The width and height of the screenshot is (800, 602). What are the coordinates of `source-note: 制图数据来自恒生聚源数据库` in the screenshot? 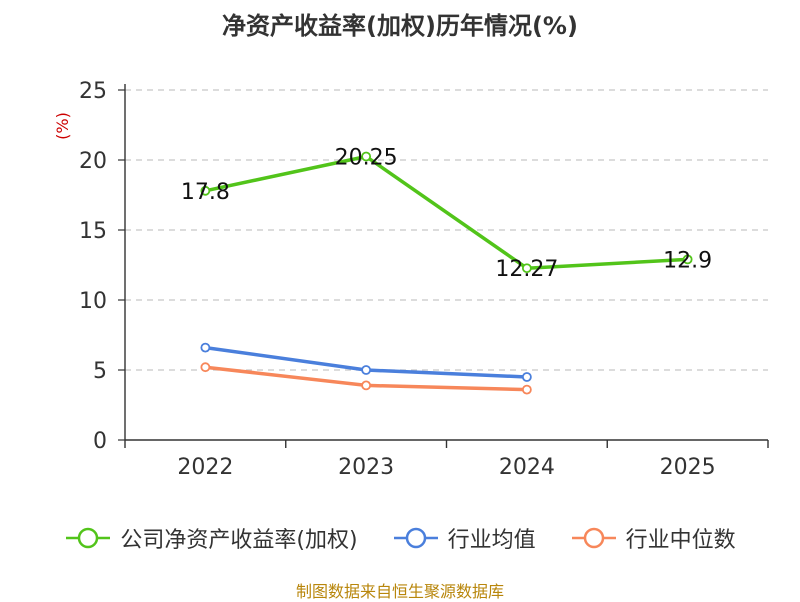 It's located at (399, 591).